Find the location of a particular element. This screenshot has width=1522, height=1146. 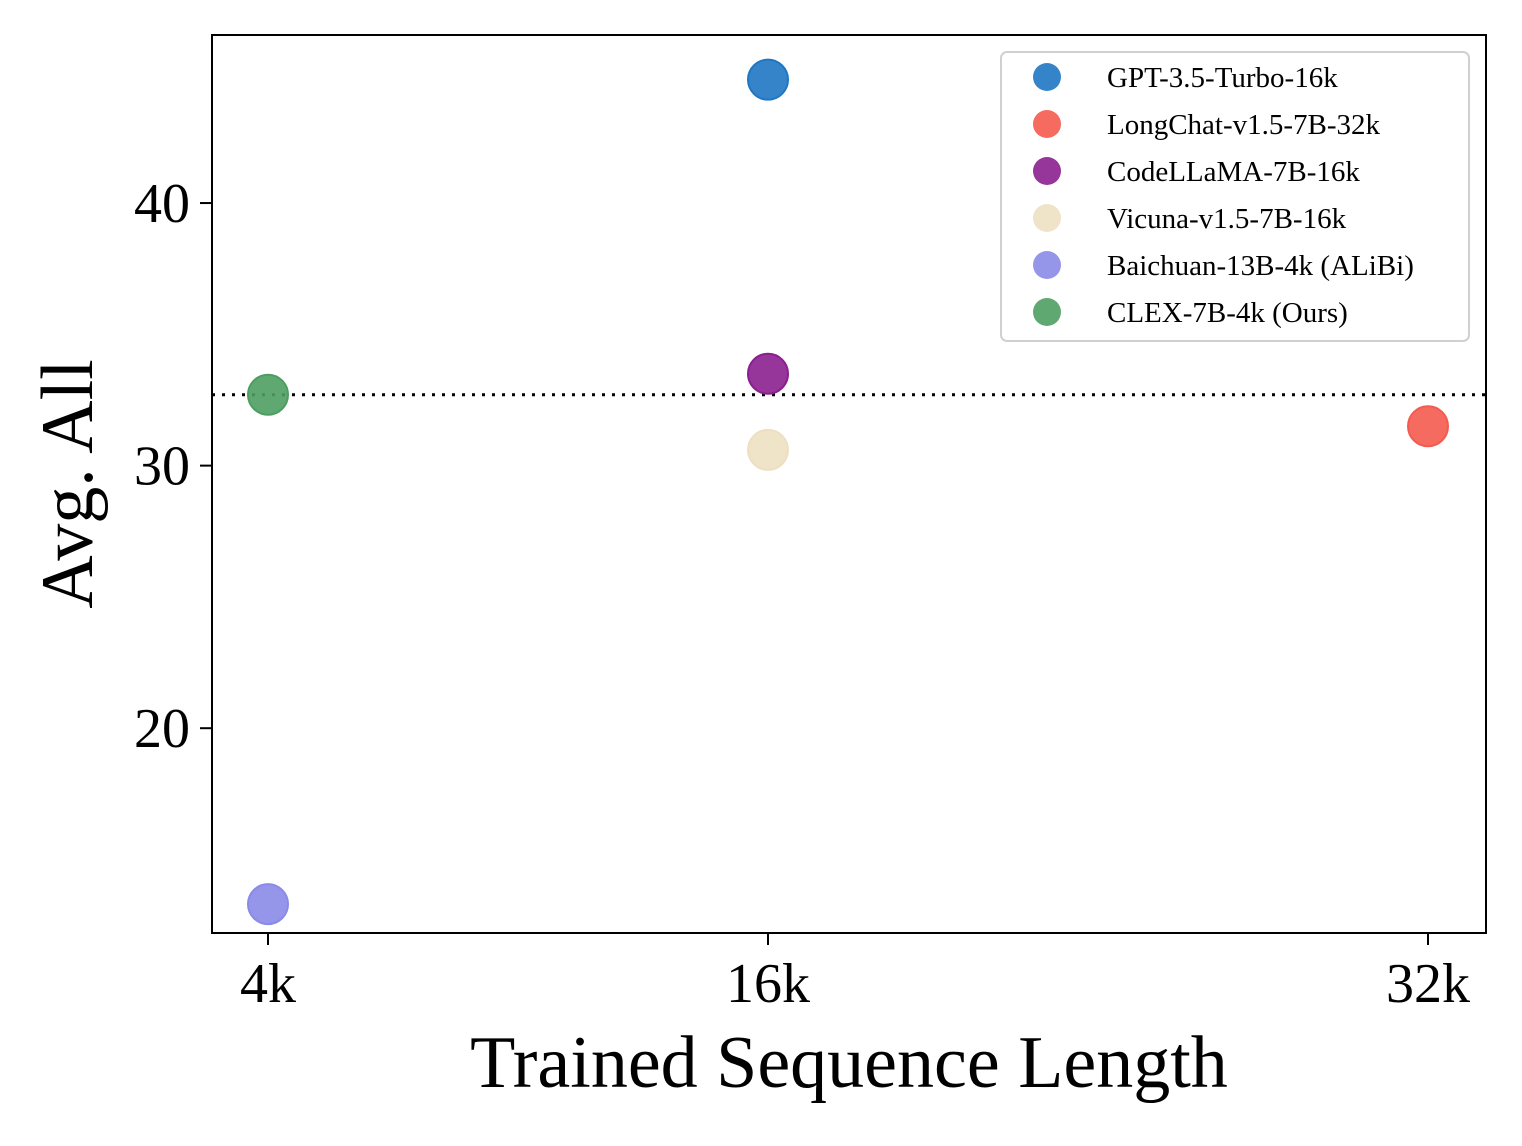

legend-label: Baichuan-13B-4k (ALiBi) is located at coordinates (1260, 266).